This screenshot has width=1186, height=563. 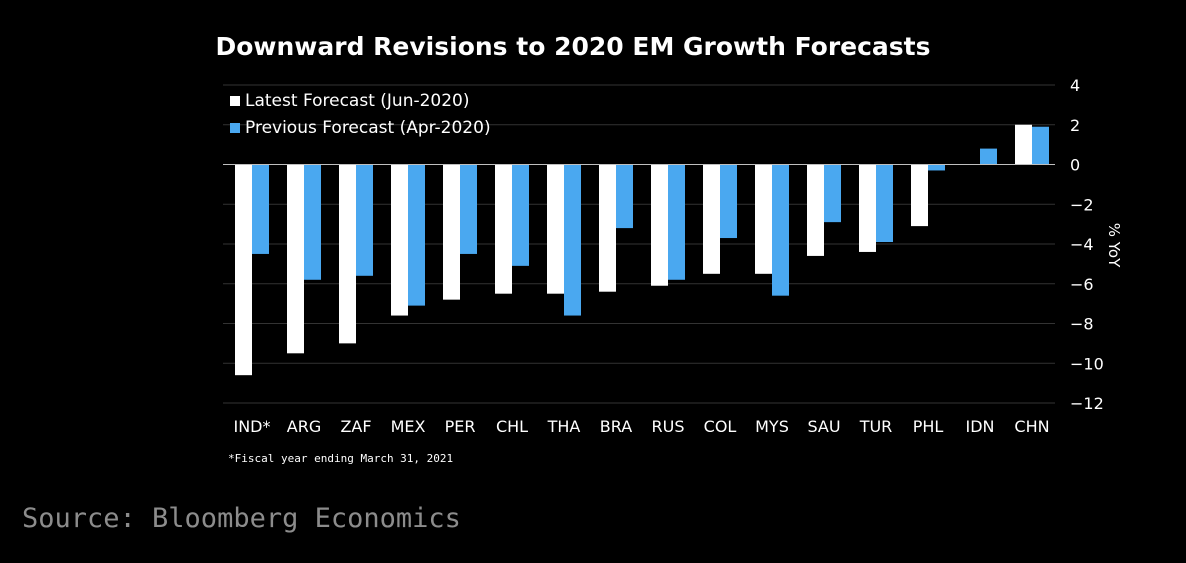 I want to click on footnote: *Fiscal year ending March 31, 2021, so click(x=341, y=458).